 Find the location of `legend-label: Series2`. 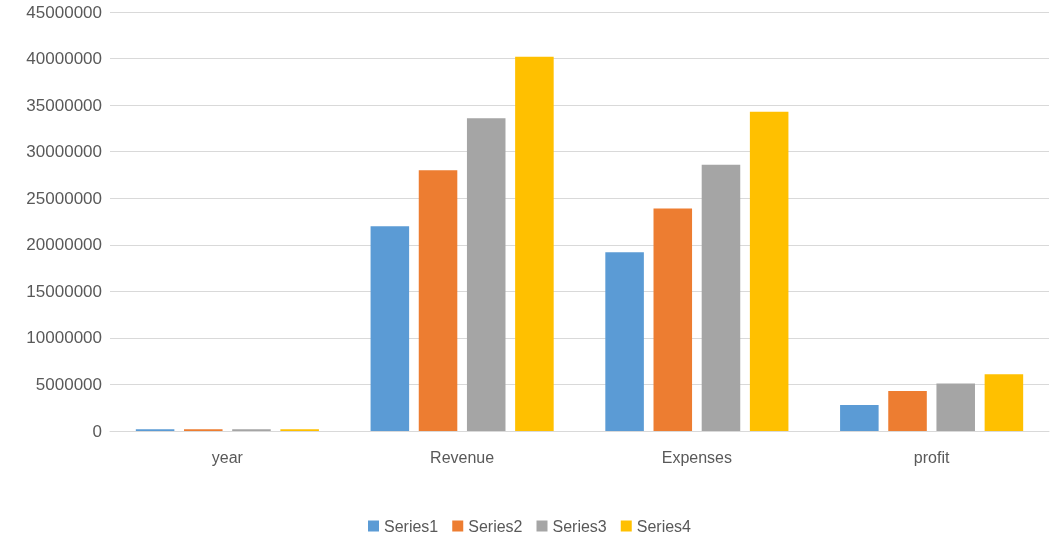

legend-label: Series2 is located at coordinates (495, 526).